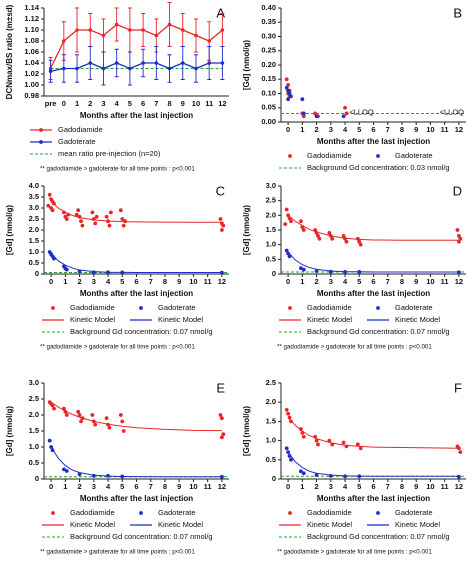  What do you see at coordinates (31, 18) in the screenshot?
I see `y-tick-label: 1.12` at bounding box center [31, 18].